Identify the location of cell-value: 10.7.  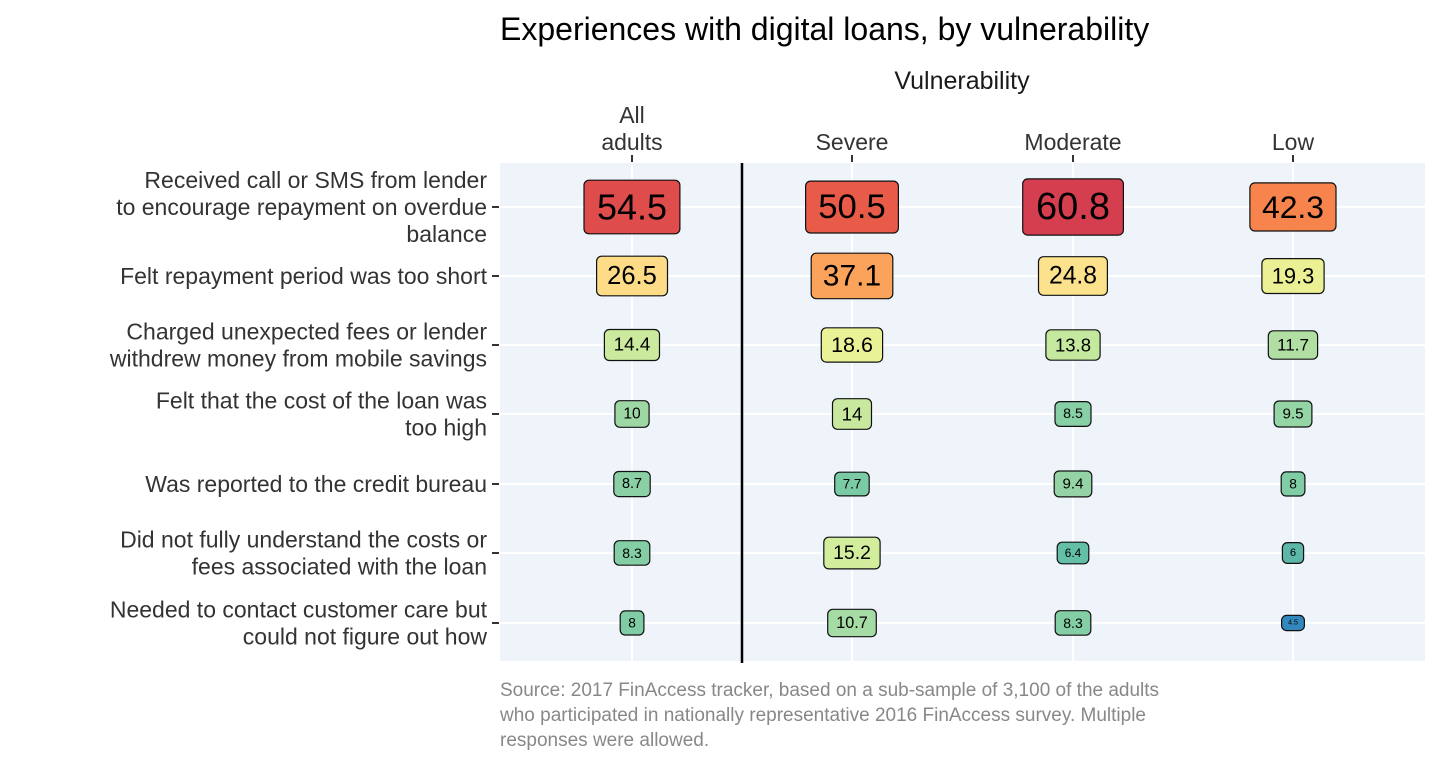
(852, 623).